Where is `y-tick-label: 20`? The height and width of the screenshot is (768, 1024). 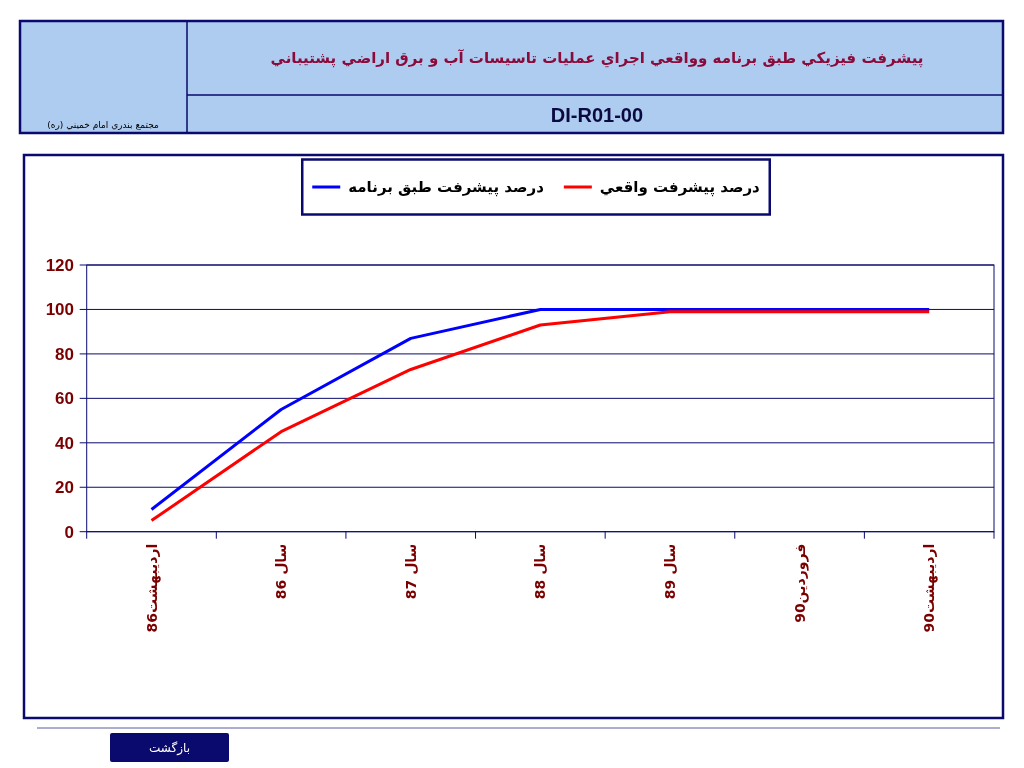 y-tick-label: 20 is located at coordinates (64, 488).